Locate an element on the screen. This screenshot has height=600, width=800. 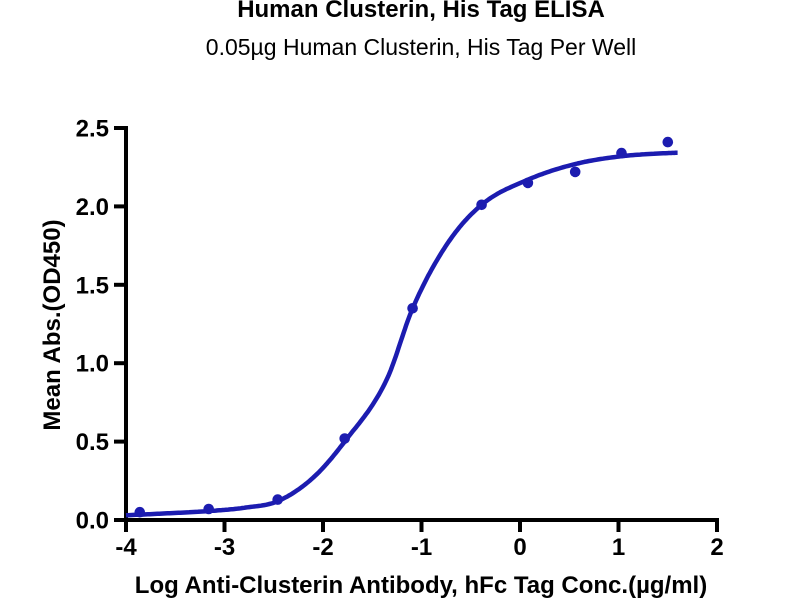
x-tick-label: -4 is located at coordinates (126, 547).